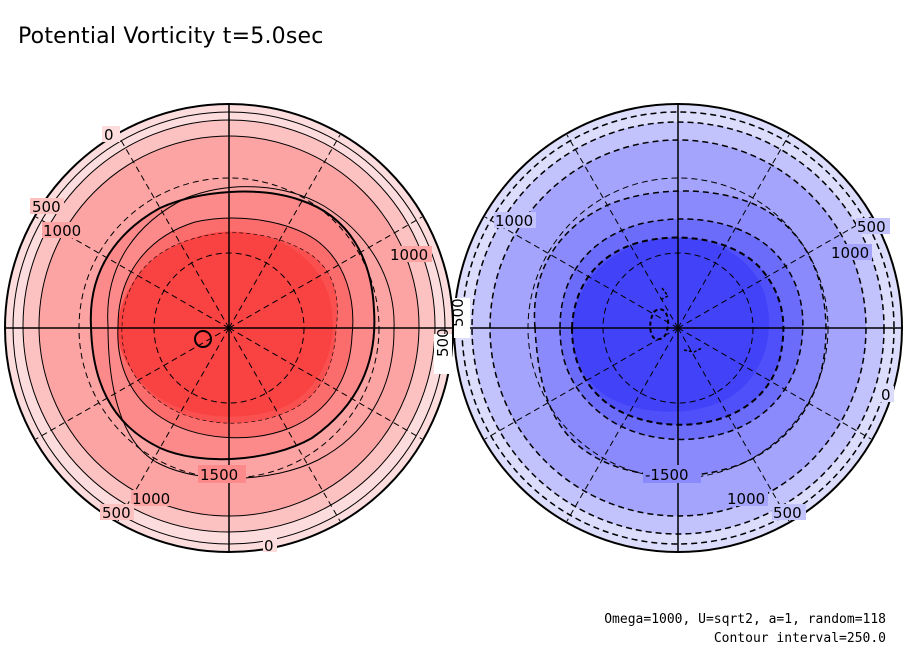 This screenshot has height=654, width=904. I want to click on south-label-left-500: 500, so click(458, 312).